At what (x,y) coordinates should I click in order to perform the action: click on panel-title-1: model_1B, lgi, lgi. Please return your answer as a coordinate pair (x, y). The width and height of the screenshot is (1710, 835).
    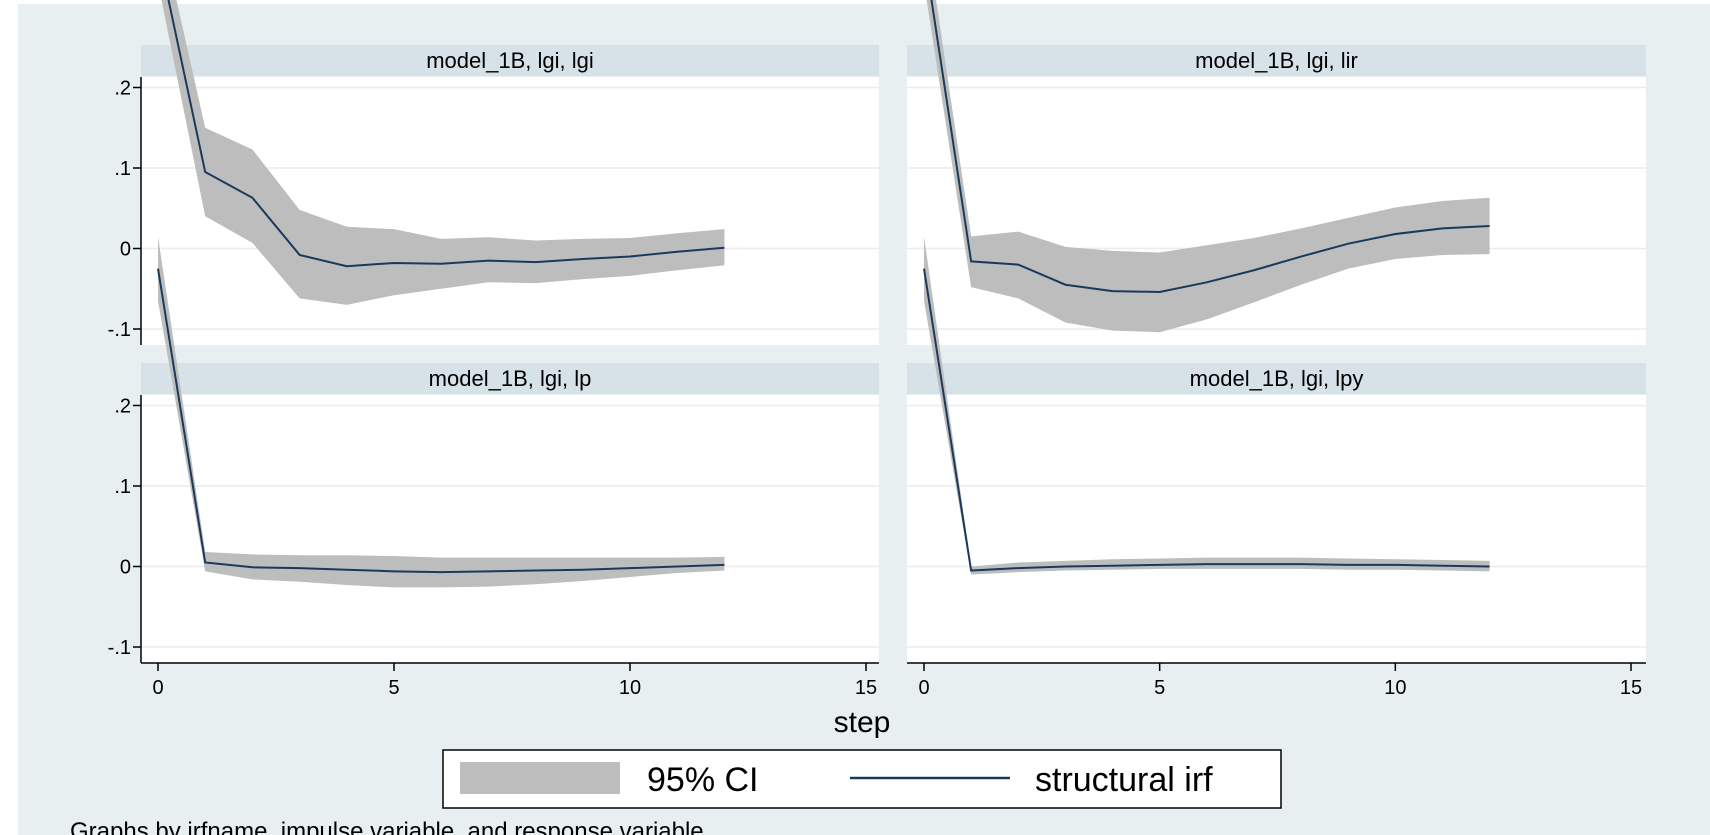
    Looking at the image, I should click on (510, 60).